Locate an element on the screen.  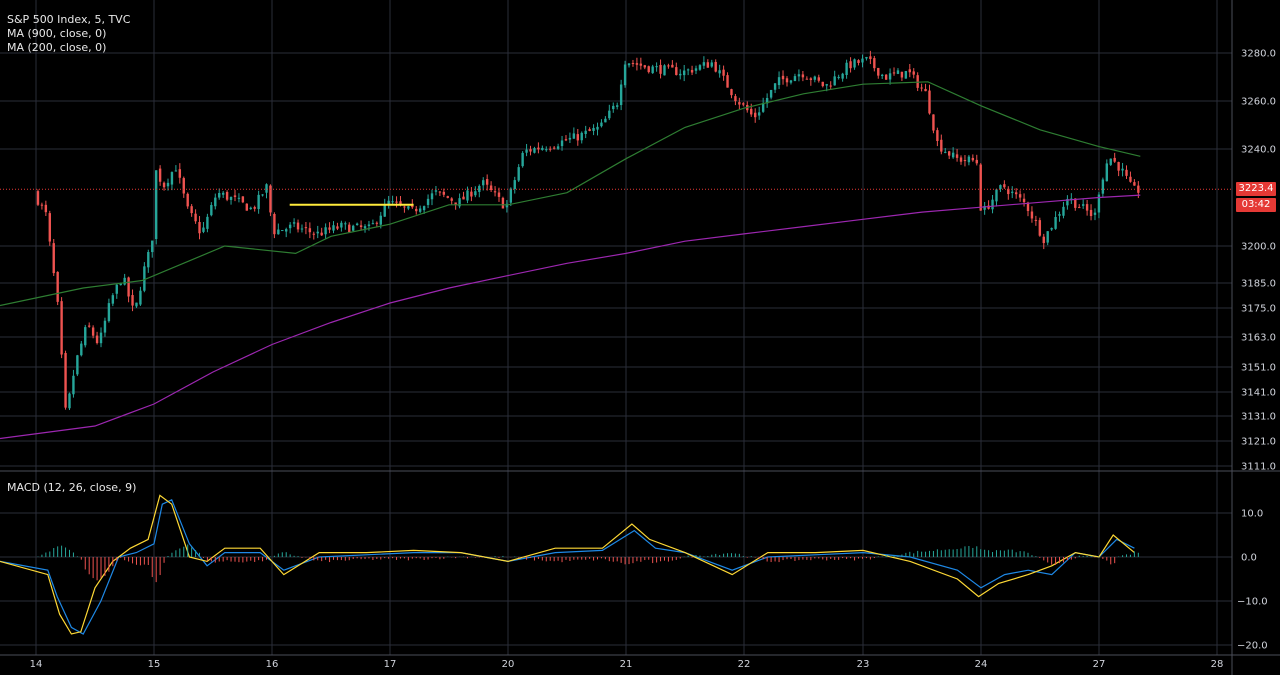
macd-histogram is located at coordinates (588, 563).